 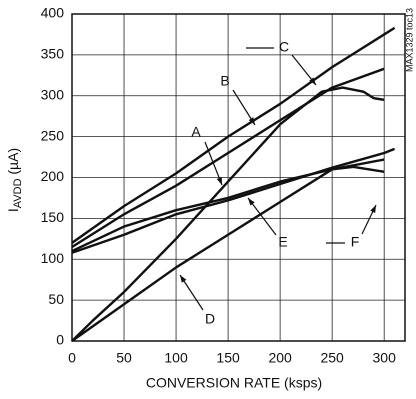 I want to click on x-tick-label: 250, so click(x=332, y=358).